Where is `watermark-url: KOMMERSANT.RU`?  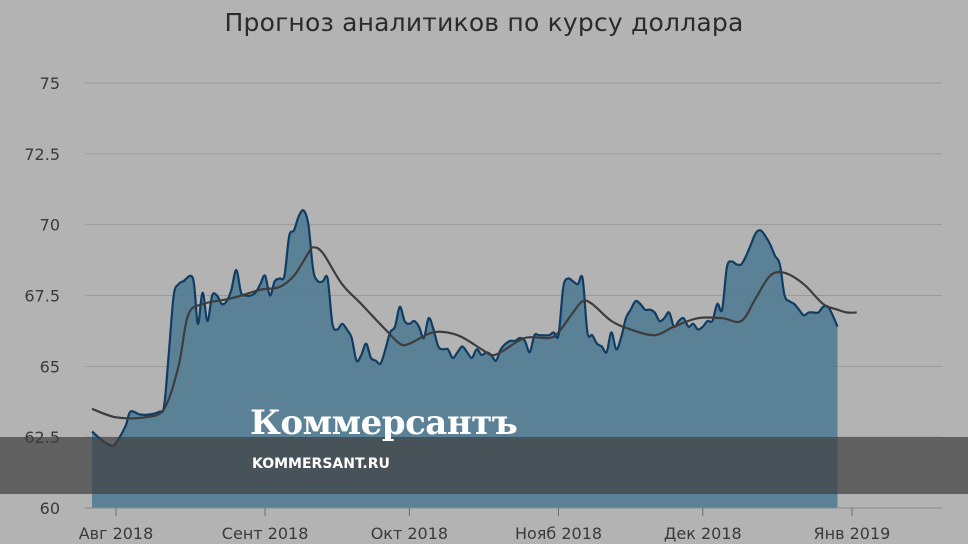 watermark-url: KOMMERSANT.RU is located at coordinates (321, 464).